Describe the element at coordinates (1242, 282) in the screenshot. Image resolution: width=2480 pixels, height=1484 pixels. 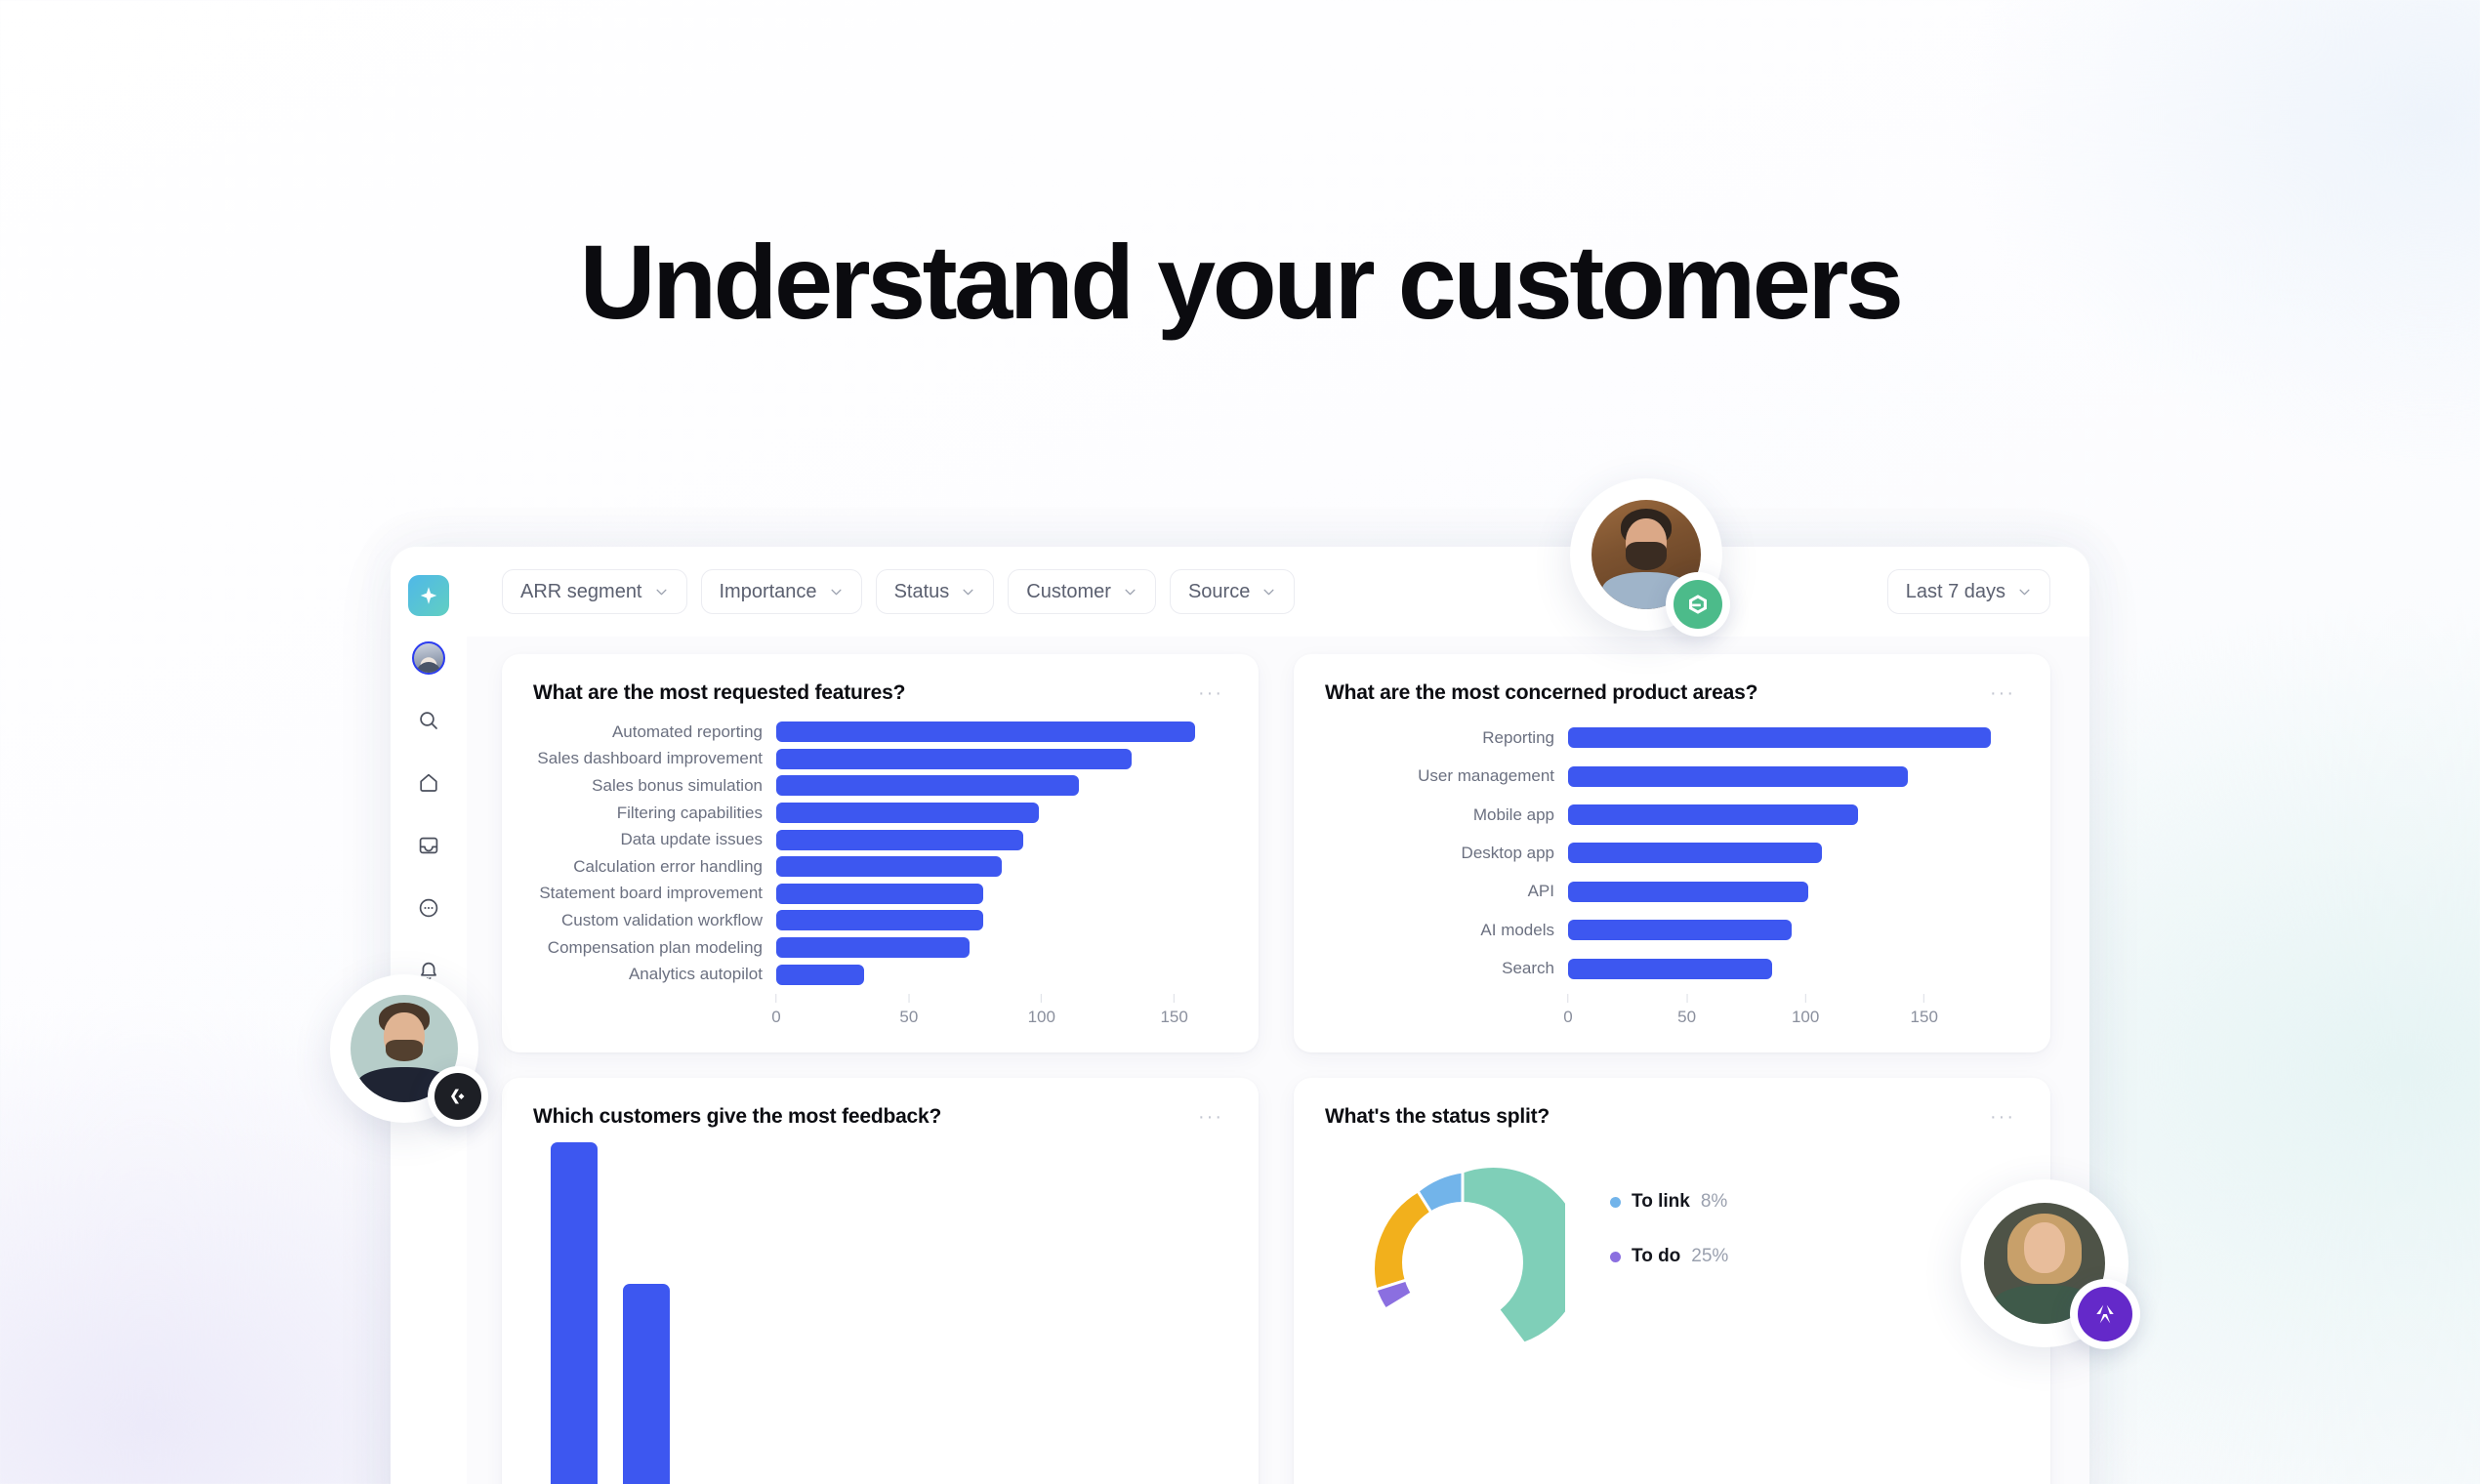
I see `page-title: Understand your customers` at that location.